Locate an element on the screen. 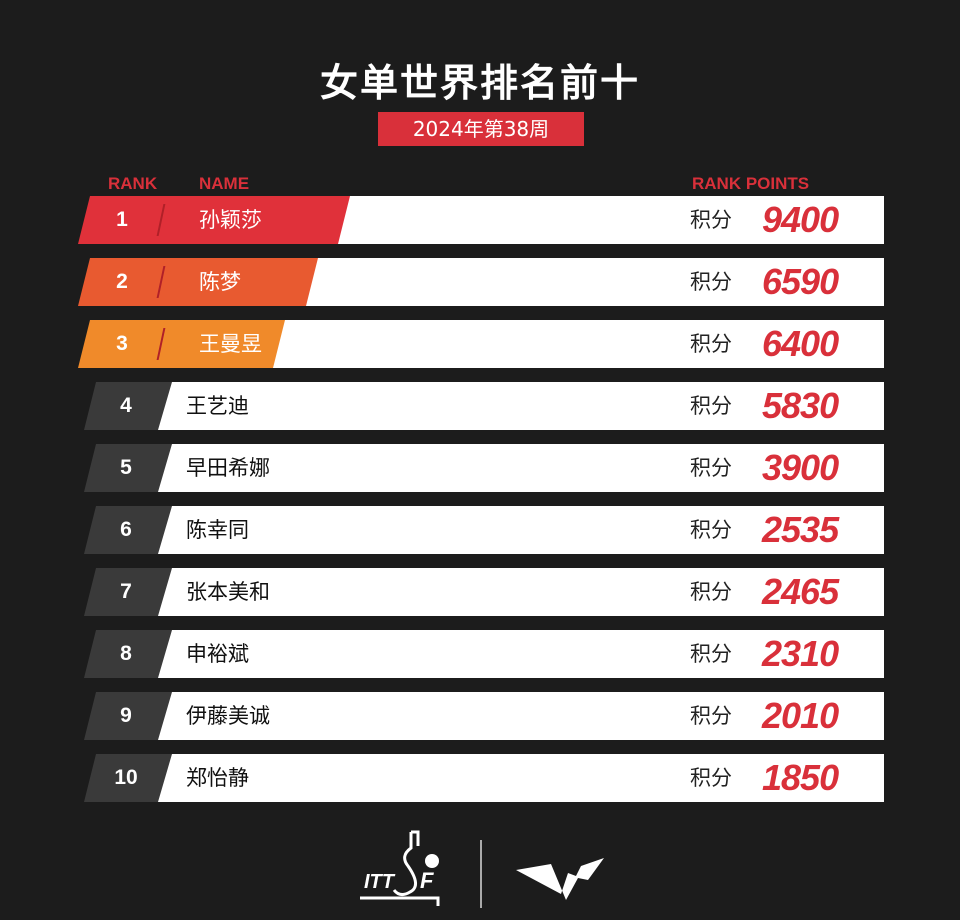  header-rank: RANK is located at coordinates (133, 183).